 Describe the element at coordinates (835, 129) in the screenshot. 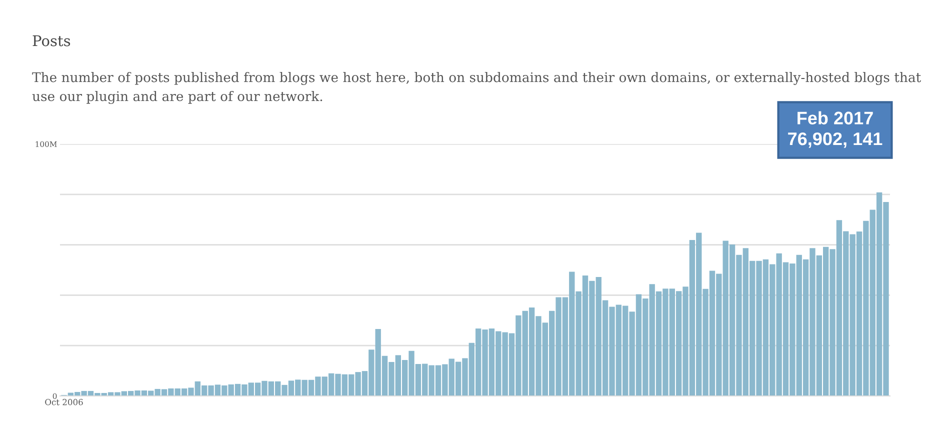

I see `annotation: Feb 2017 76,902, 141` at that location.